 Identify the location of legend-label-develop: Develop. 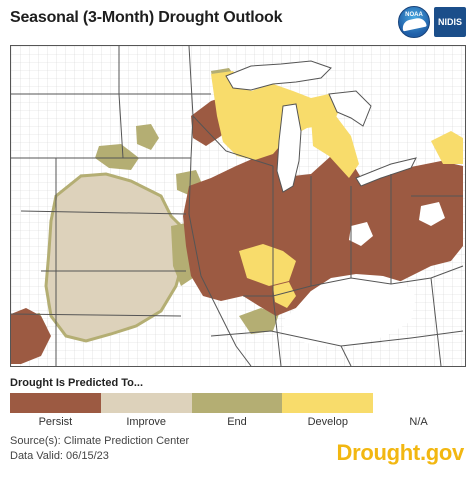
(327, 422).